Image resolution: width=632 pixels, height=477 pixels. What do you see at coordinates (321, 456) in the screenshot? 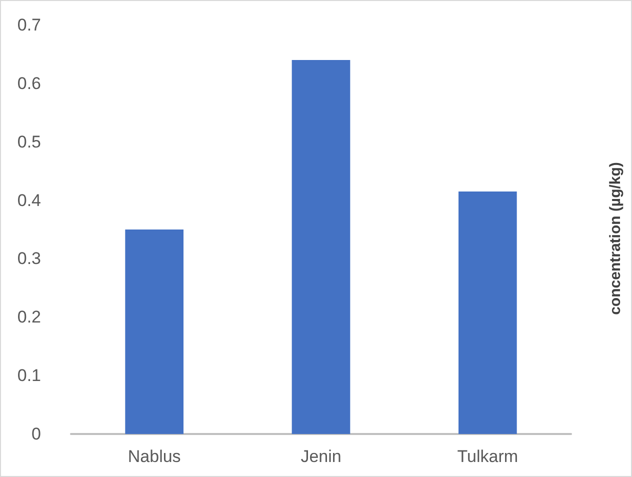
I see `x-tick-label: Jenin` at bounding box center [321, 456].